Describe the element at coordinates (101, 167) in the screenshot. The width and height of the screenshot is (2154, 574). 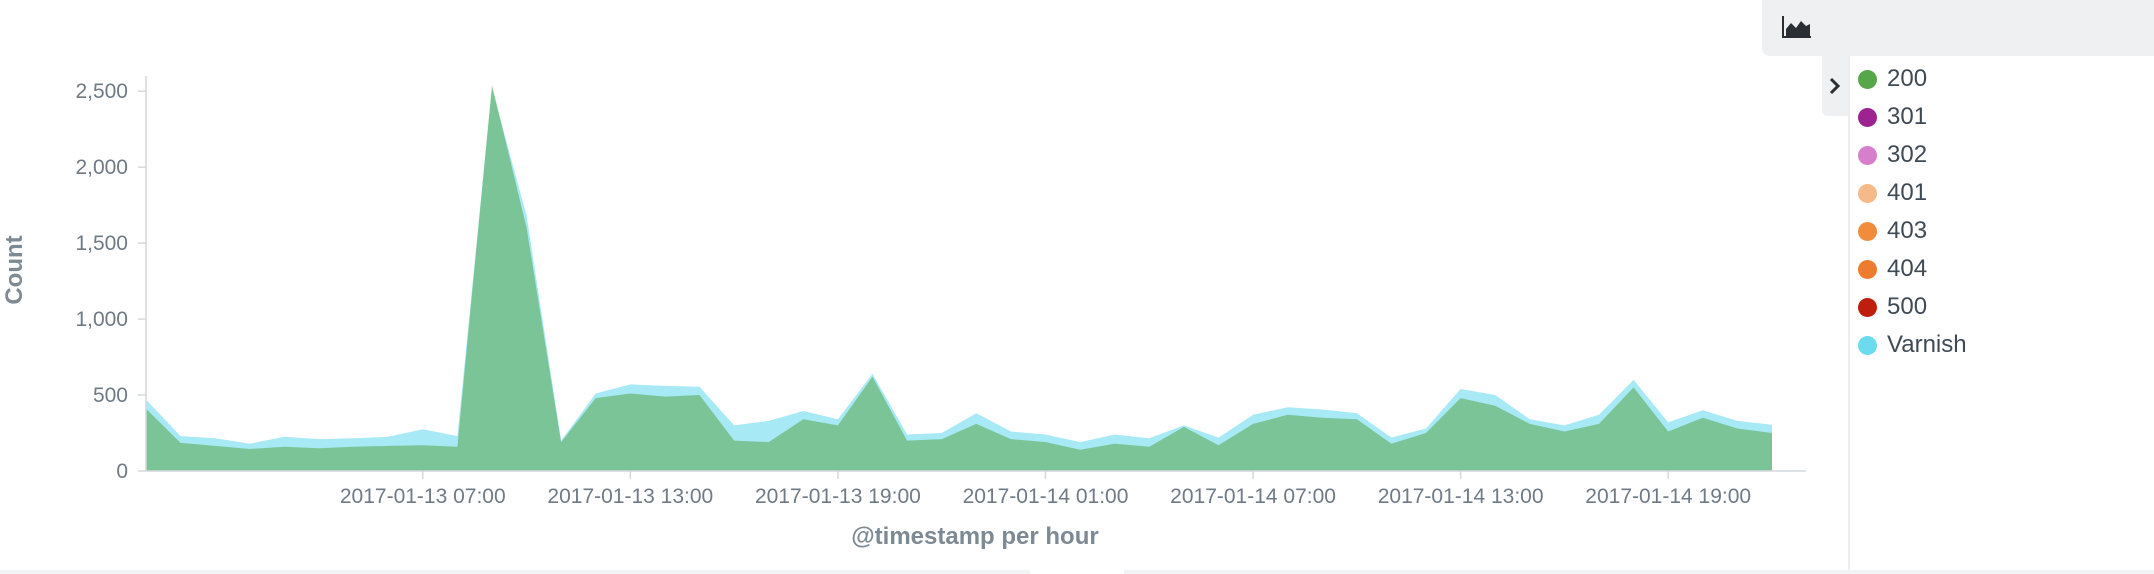
I see `y-tick-label: 2,000` at that location.